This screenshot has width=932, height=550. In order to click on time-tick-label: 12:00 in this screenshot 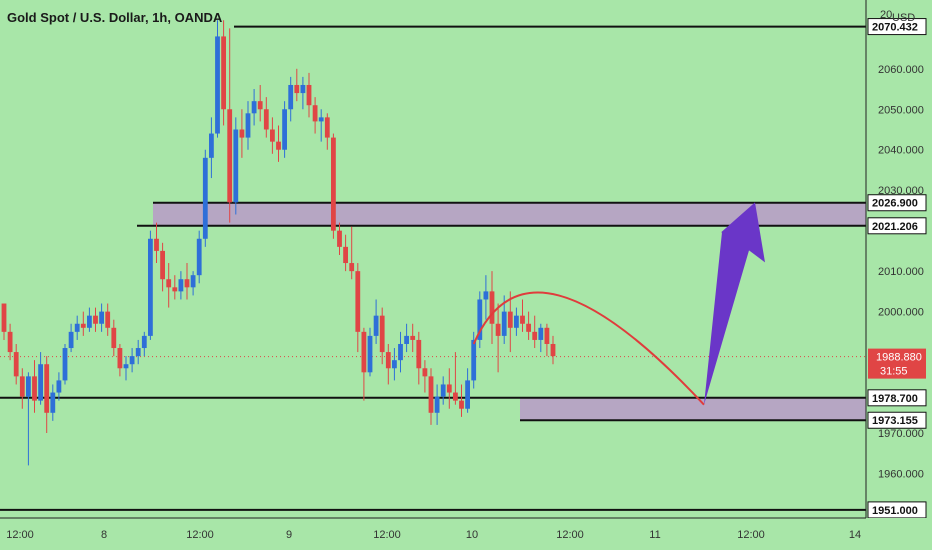, I will do `click(387, 535)`.